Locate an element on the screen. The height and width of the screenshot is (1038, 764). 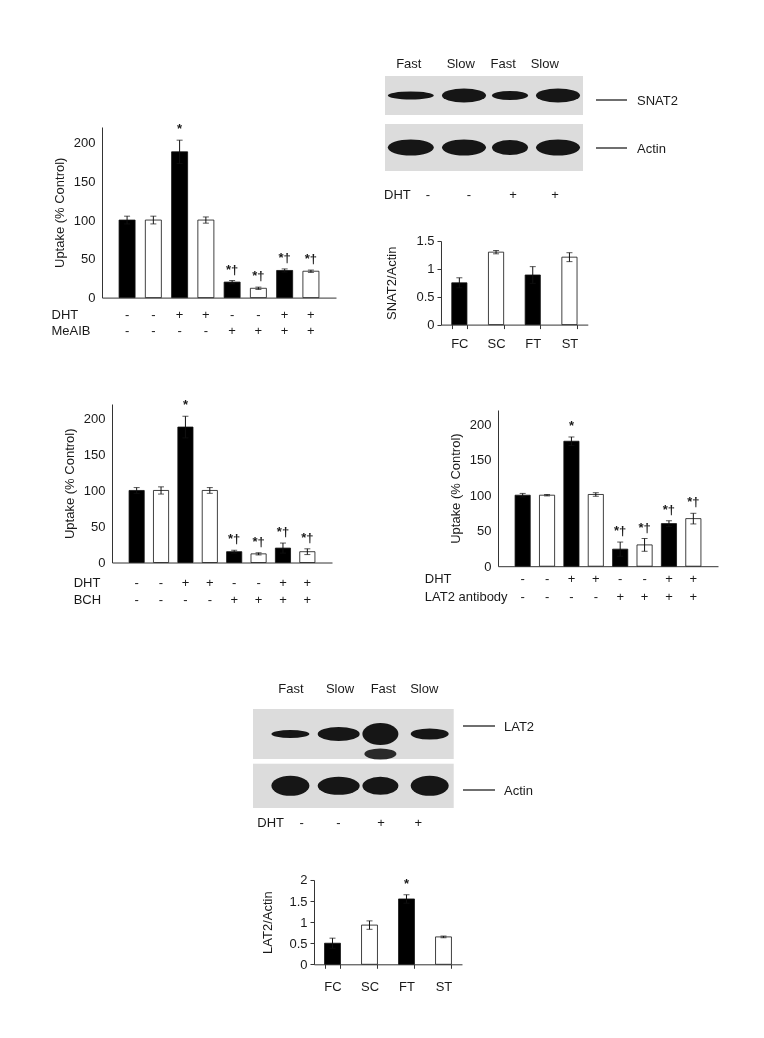
y-tick-label: 2 is located at coordinates (303, 880).